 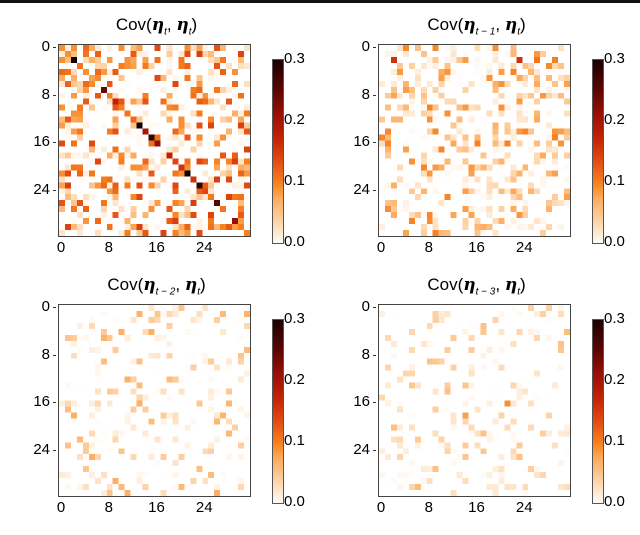 I want to click on chart-title: Cov(ηt − 2, ηt), so click(x=156, y=286).